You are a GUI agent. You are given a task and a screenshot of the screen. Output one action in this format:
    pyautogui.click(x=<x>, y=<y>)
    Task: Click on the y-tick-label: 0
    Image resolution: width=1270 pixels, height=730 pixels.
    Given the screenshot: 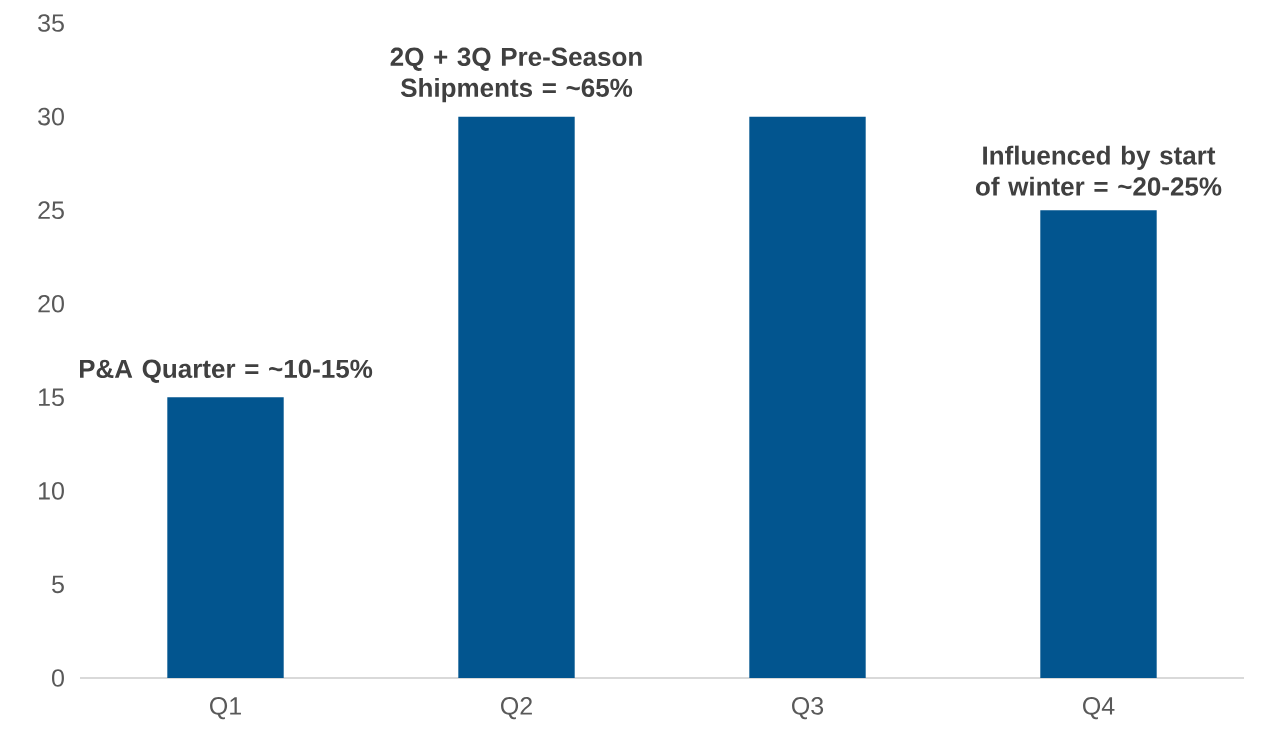 What is the action you would take?
    pyautogui.click(x=58, y=678)
    